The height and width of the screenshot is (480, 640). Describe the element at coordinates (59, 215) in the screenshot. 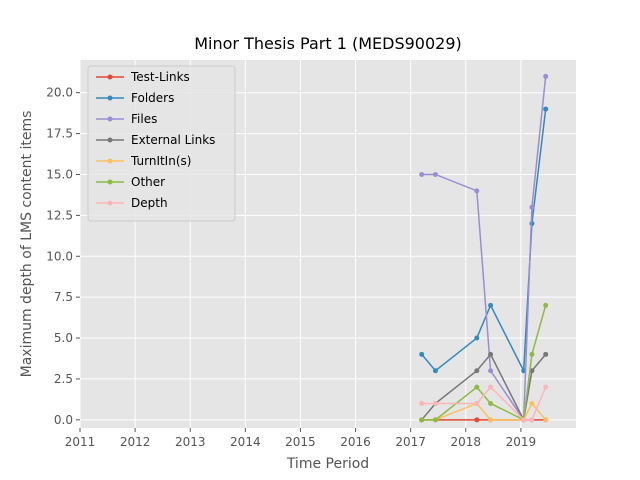

I see `y-tick-label: 12.5` at that location.